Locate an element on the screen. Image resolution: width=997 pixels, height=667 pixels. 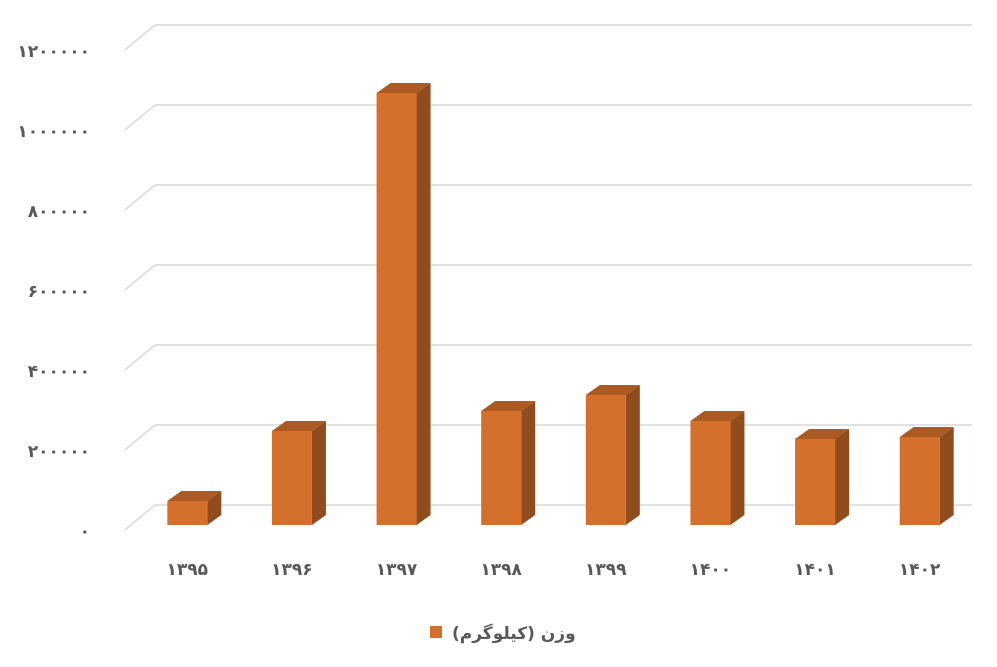
y-tick-label: ۲۰۰۰۰۰ is located at coordinates (59, 452).